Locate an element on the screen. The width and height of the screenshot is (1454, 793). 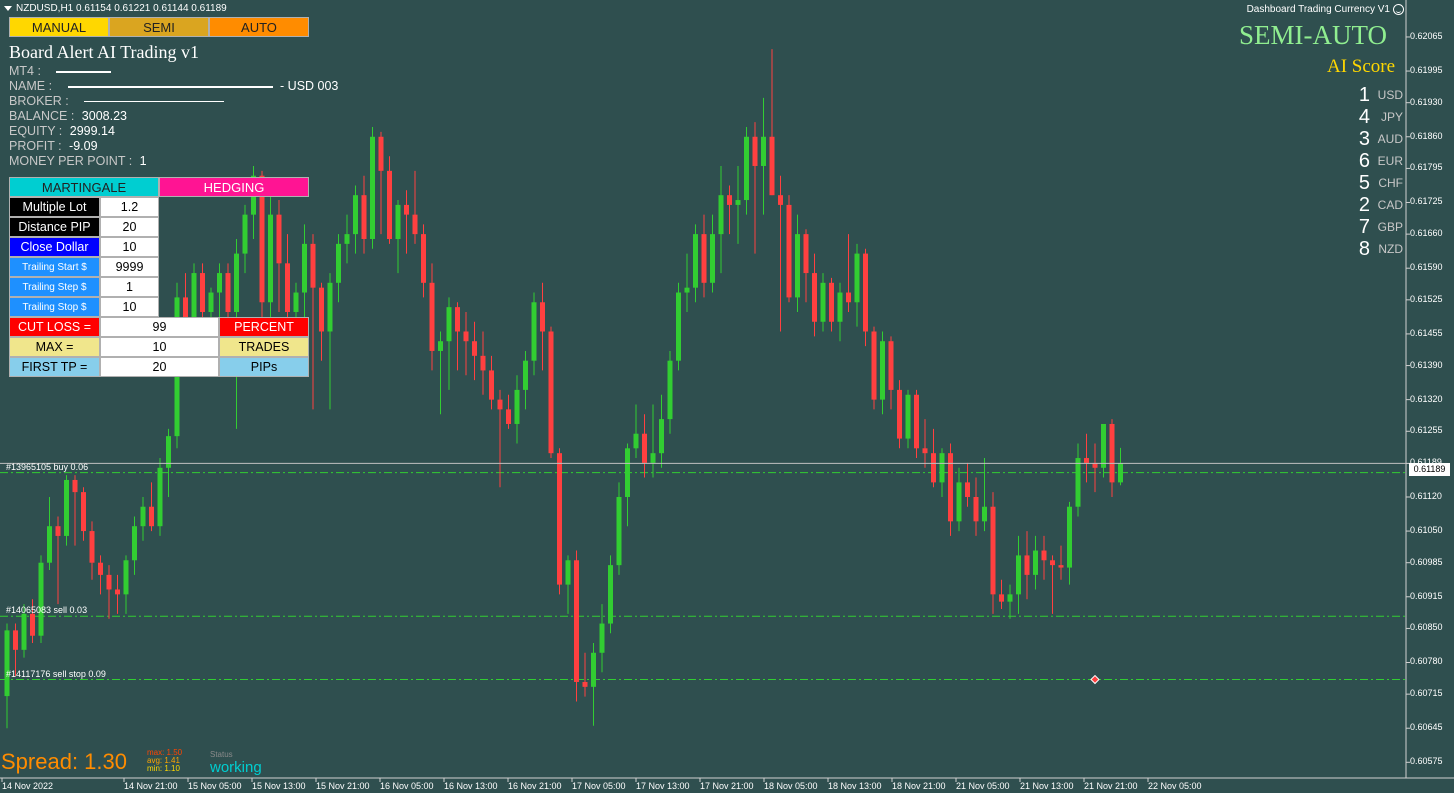
pending-order-icon is located at coordinates (1095, 679).